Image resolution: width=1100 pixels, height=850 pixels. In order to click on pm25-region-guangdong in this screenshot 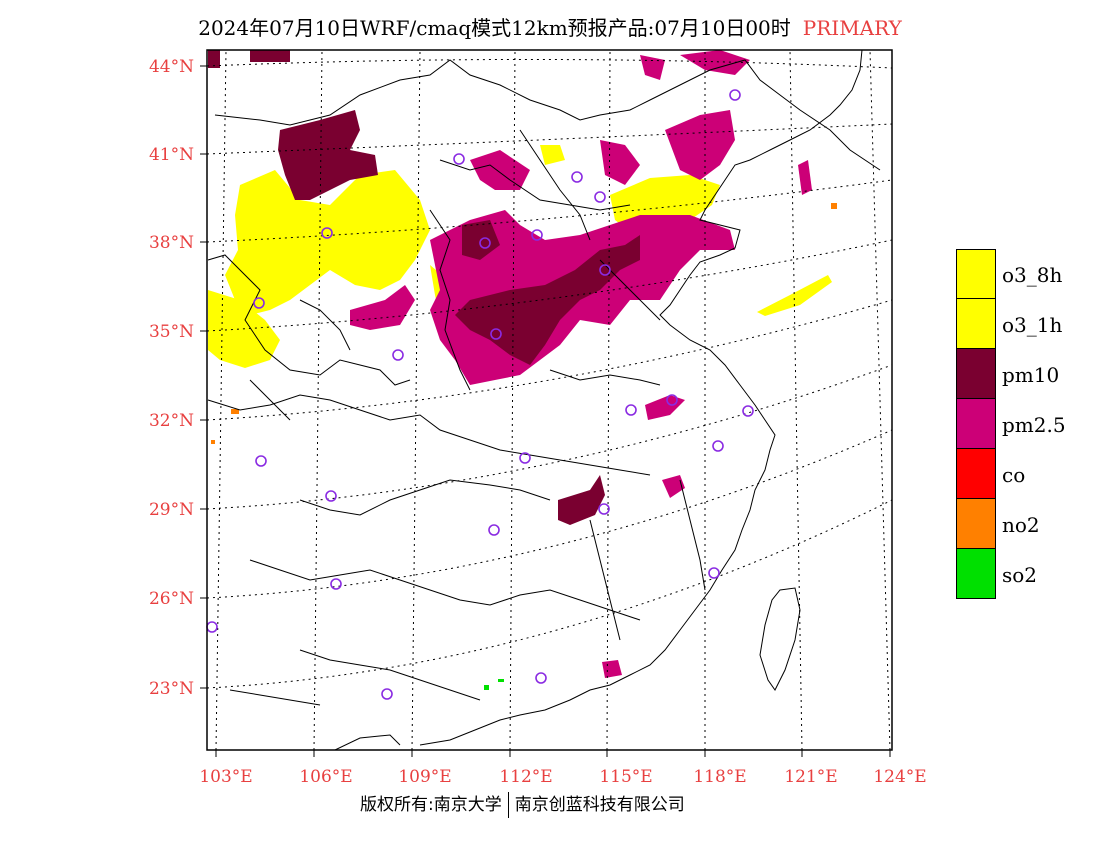, I will do `click(612, 669)`.